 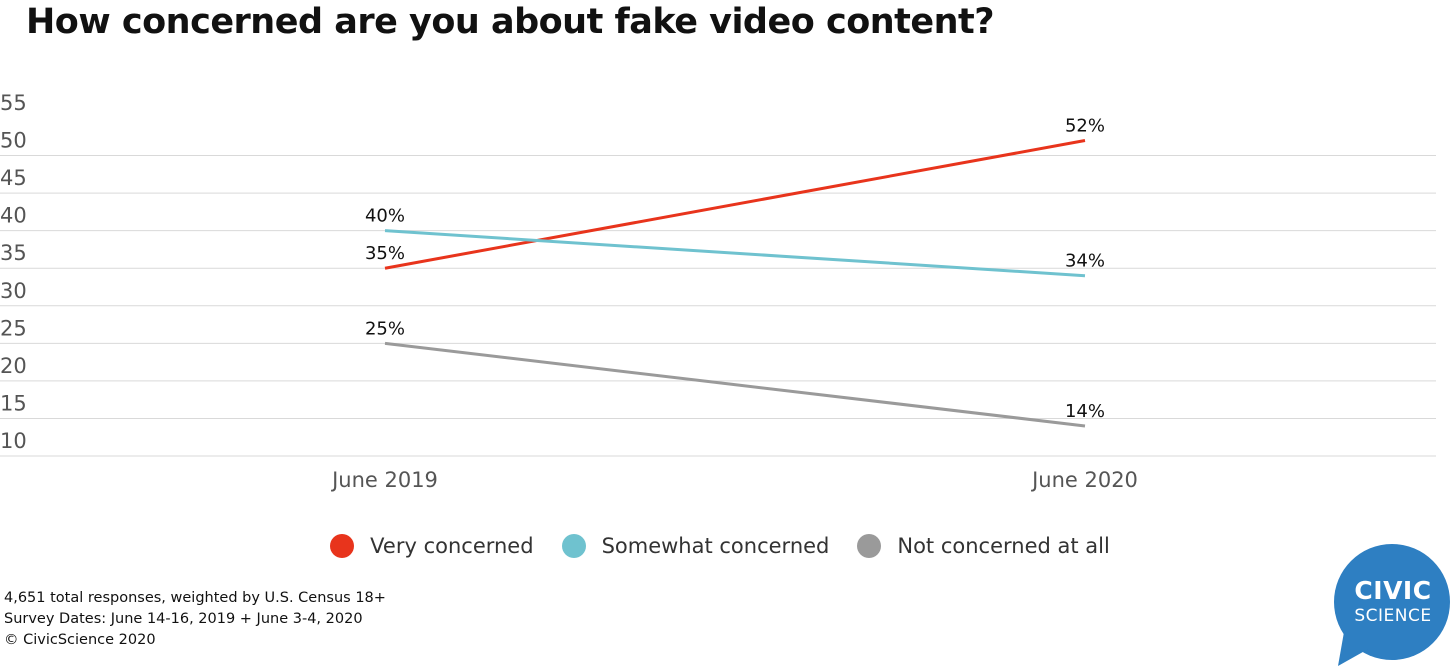 What do you see at coordinates (1393, 590) in the screenshot?
I see `logo-text-civic: CIVIC` at bounding box center [1393, 590].